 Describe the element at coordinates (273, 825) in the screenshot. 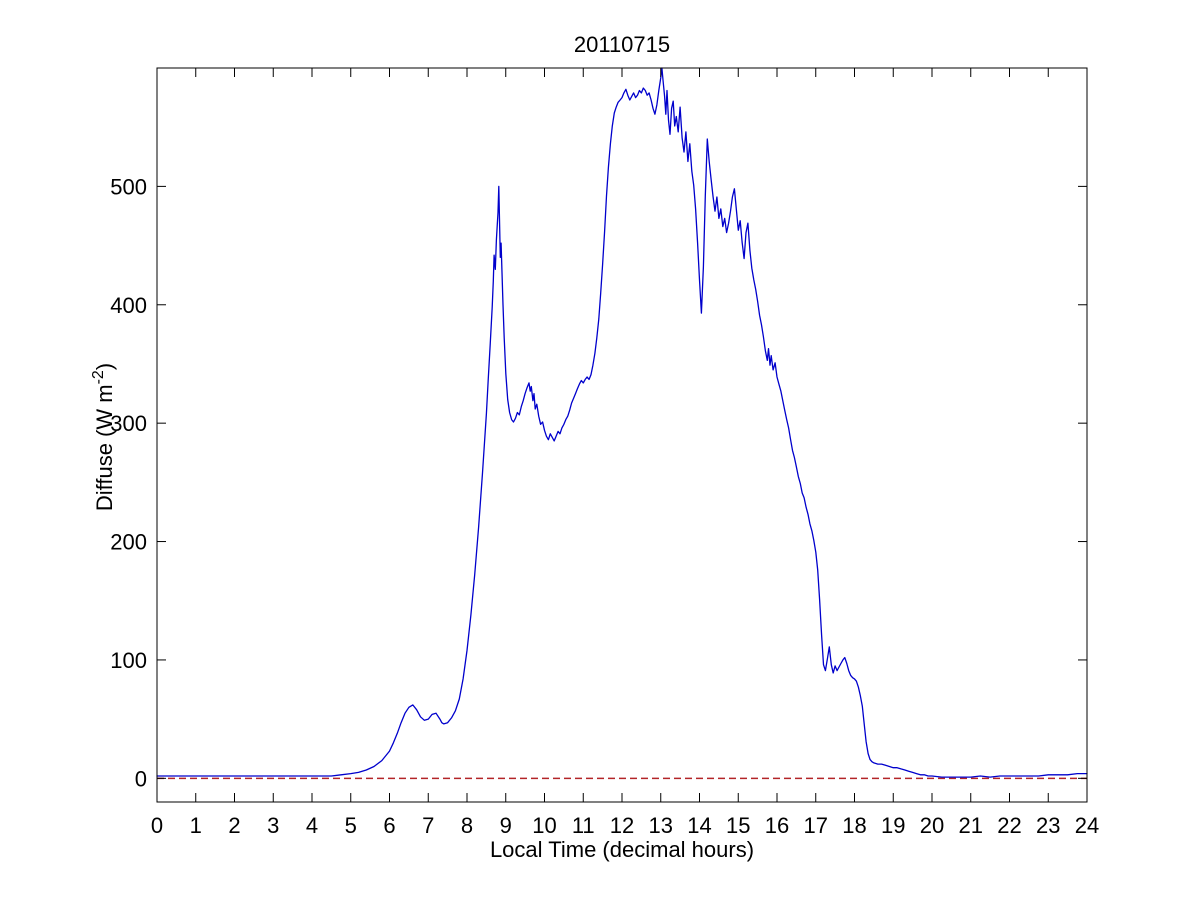

I see `x-tick-label: 3` at that location.